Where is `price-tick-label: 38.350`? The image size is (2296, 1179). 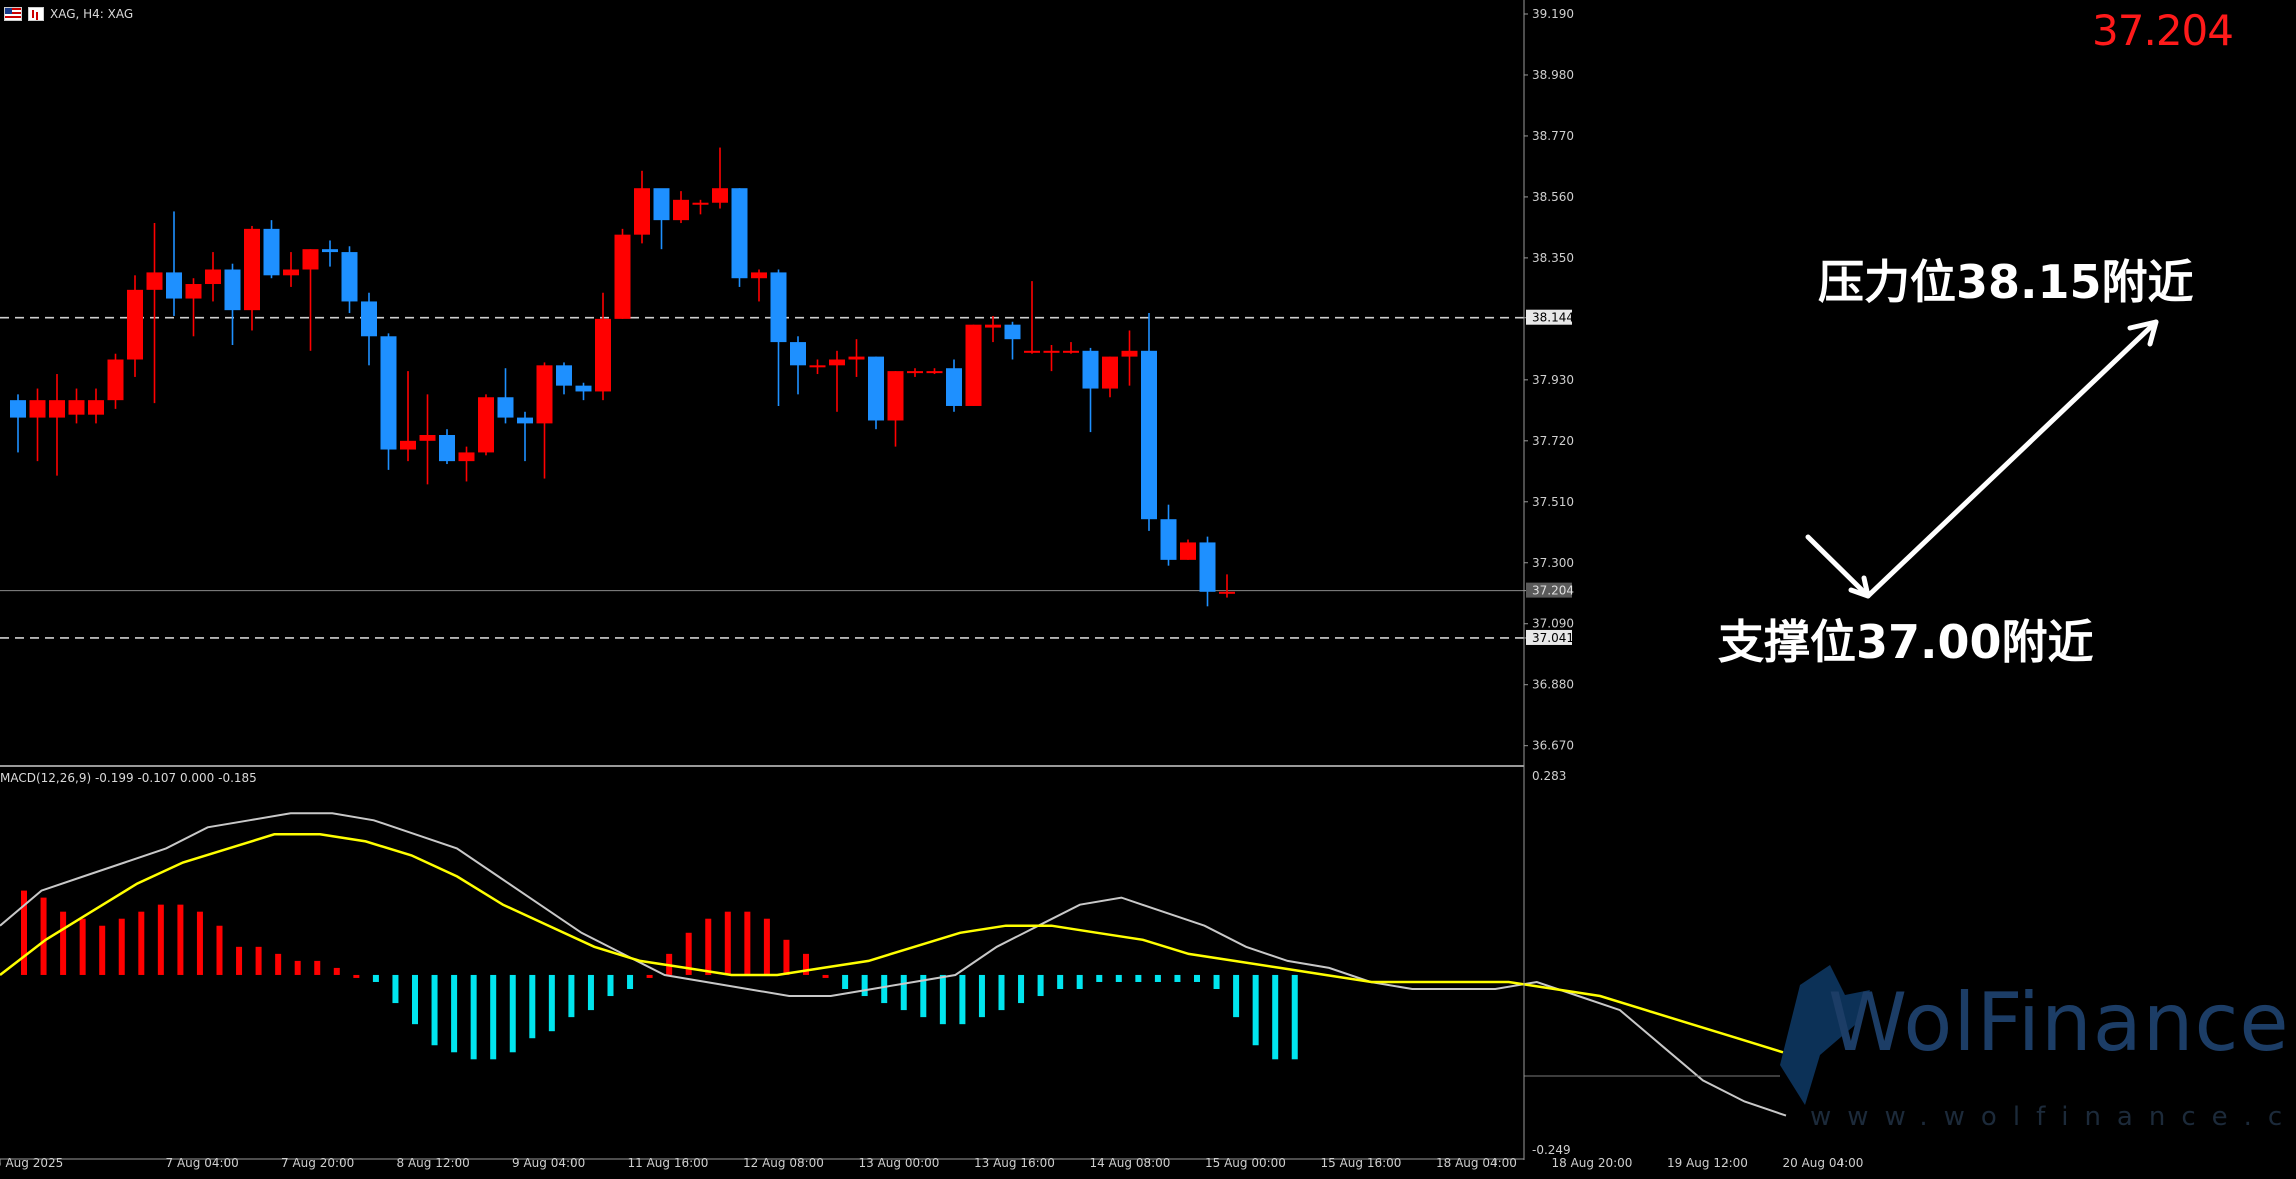 price-tick-label: 38.350 is located at coordinates (1553, 258).